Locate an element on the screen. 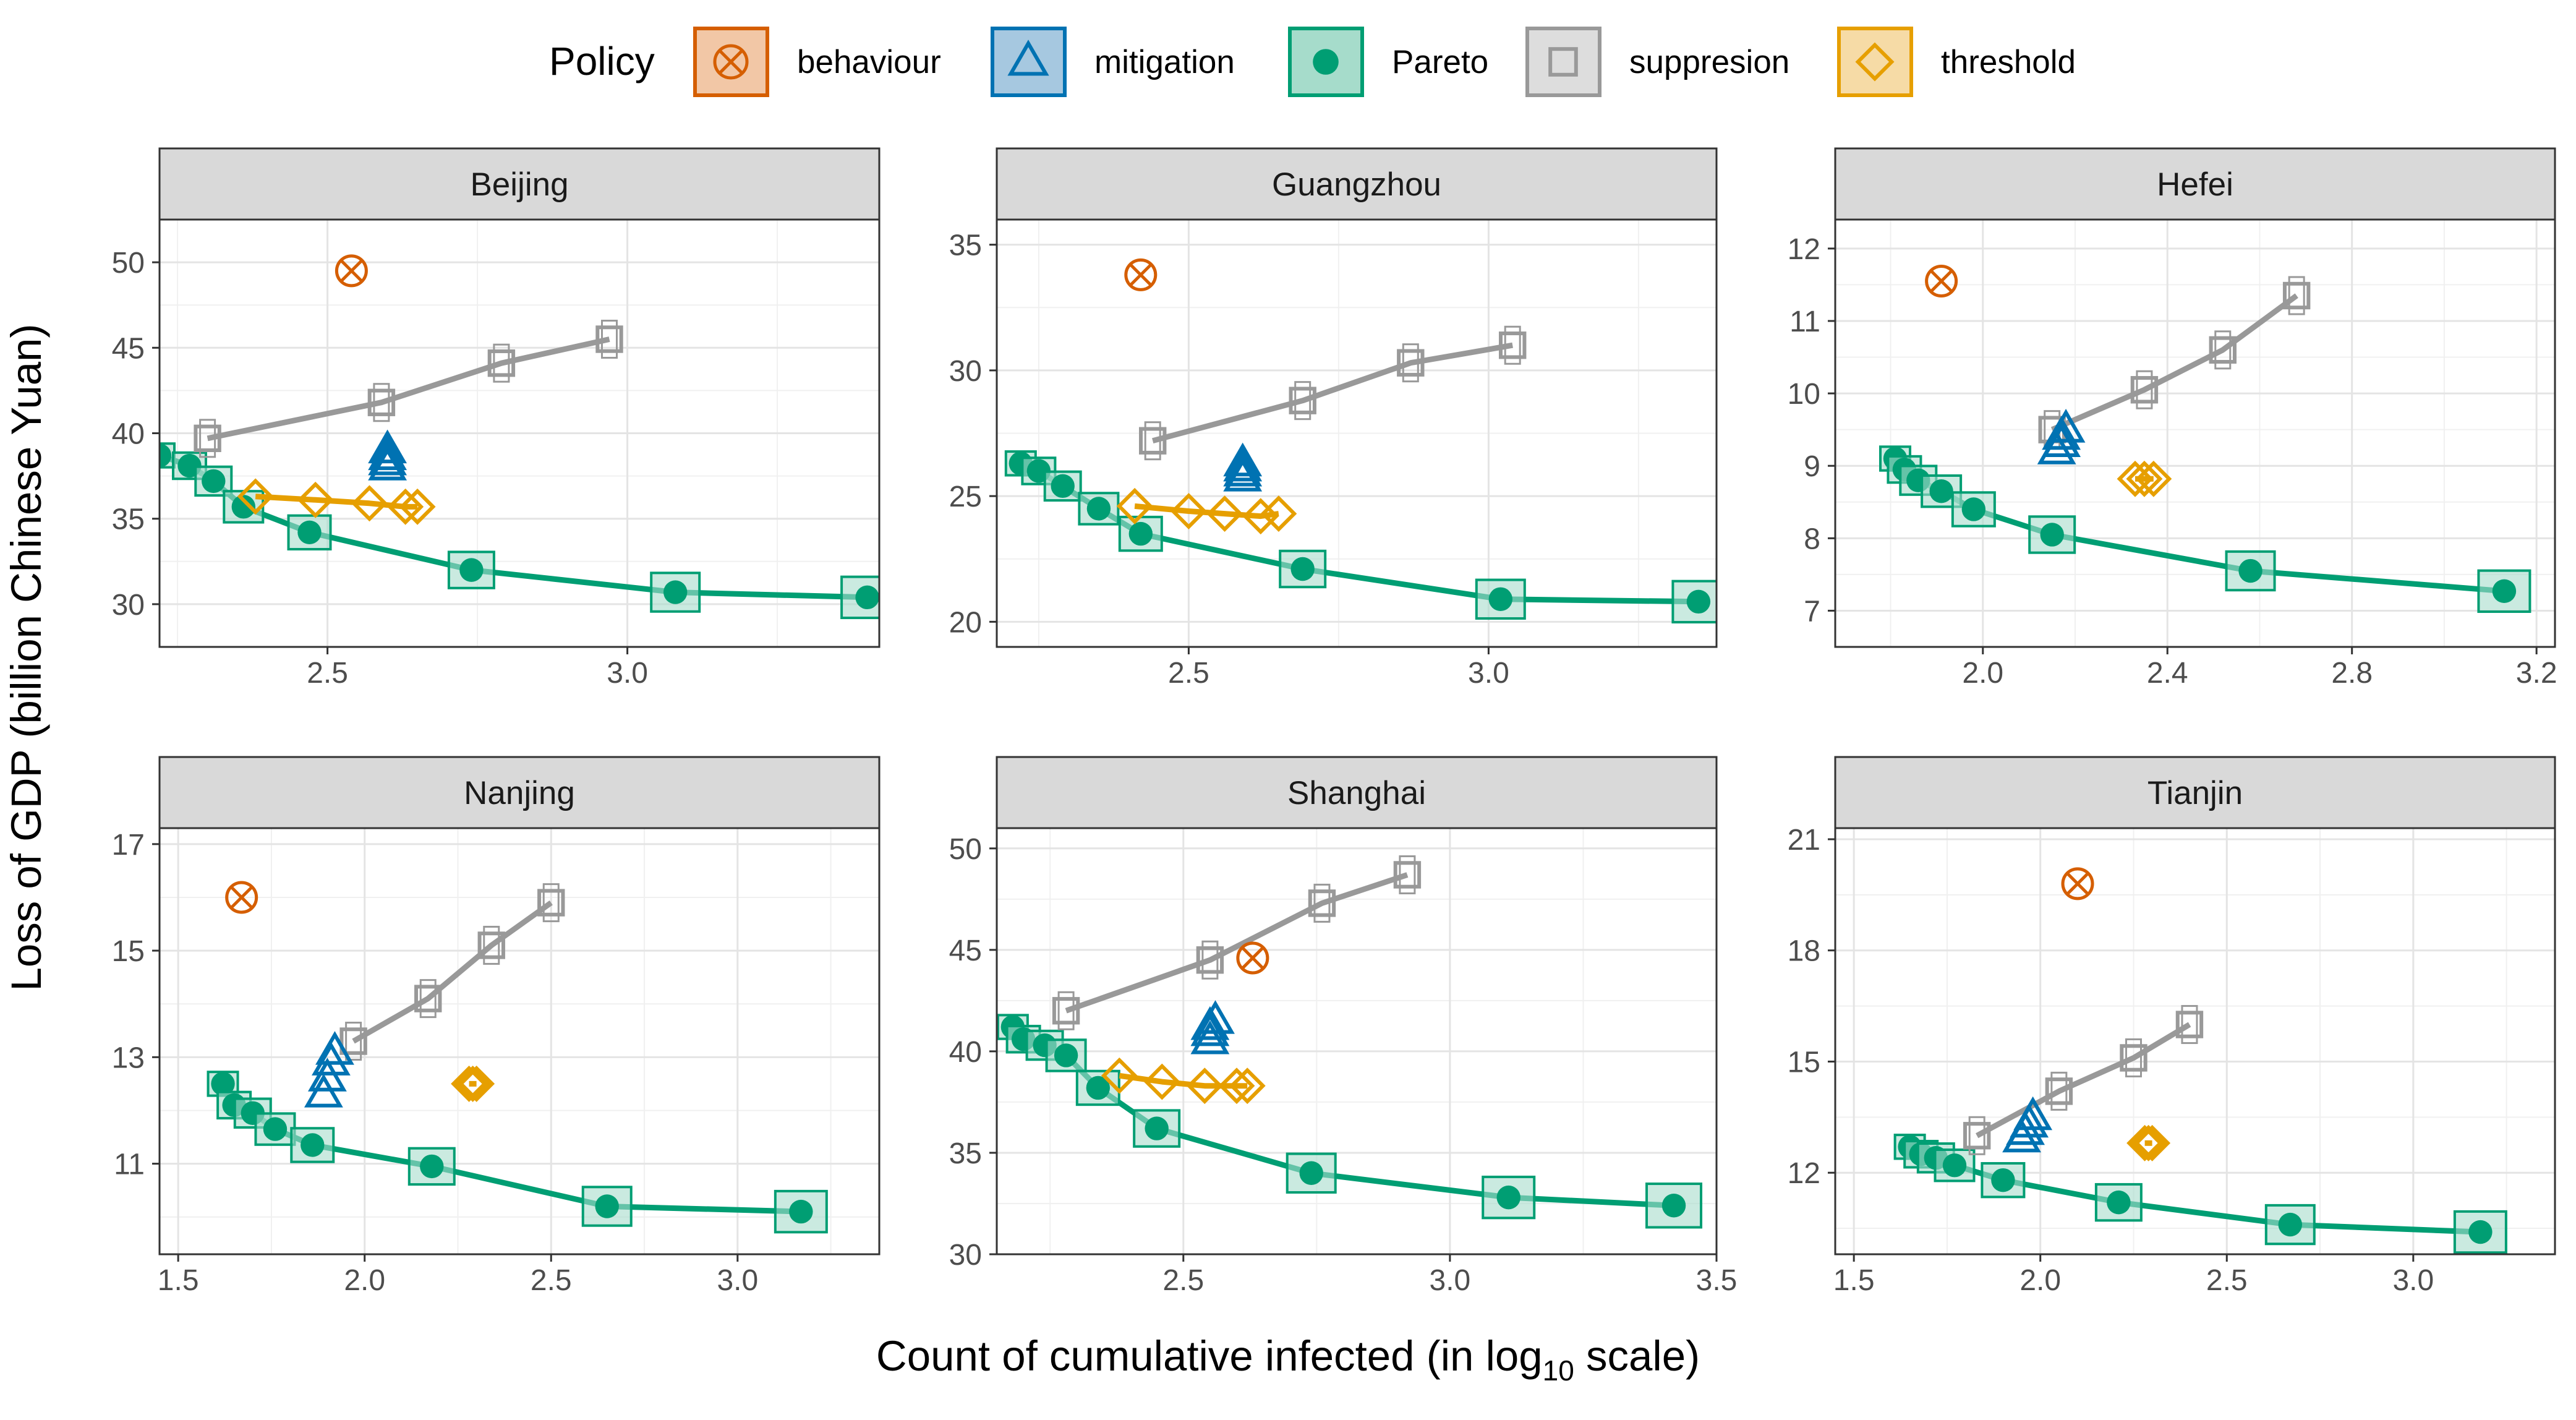 This screenshot has width=2576, height=1420. series-threshold-line is located at coordinates (336, 502).